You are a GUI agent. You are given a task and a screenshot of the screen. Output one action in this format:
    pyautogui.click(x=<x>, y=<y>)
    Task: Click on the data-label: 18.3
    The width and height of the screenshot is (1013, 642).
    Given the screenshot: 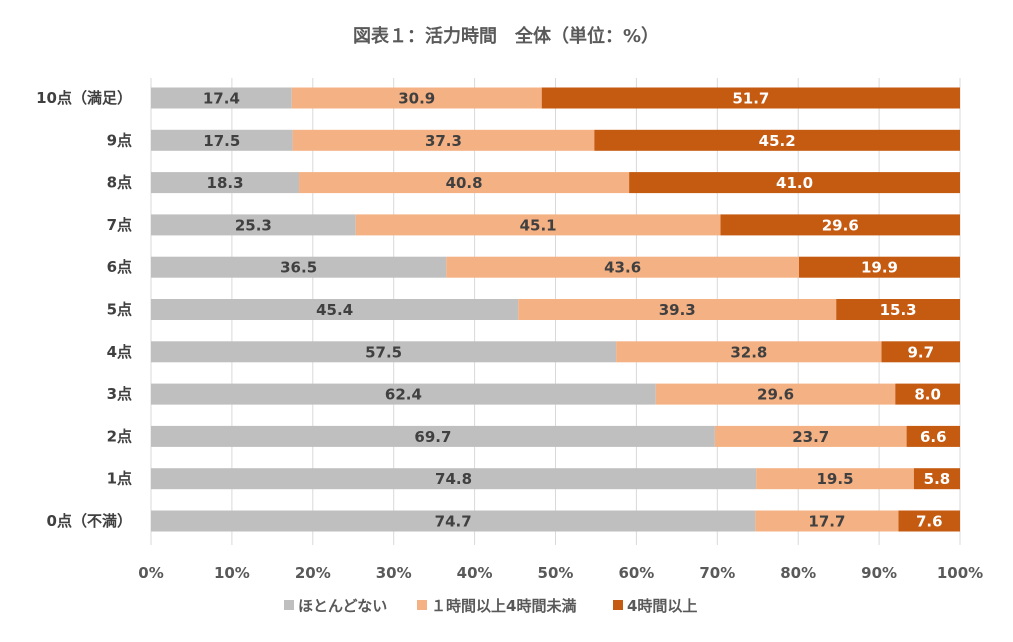 What is the action you would take?
    pyautogui.click(x=225, y=183)
    